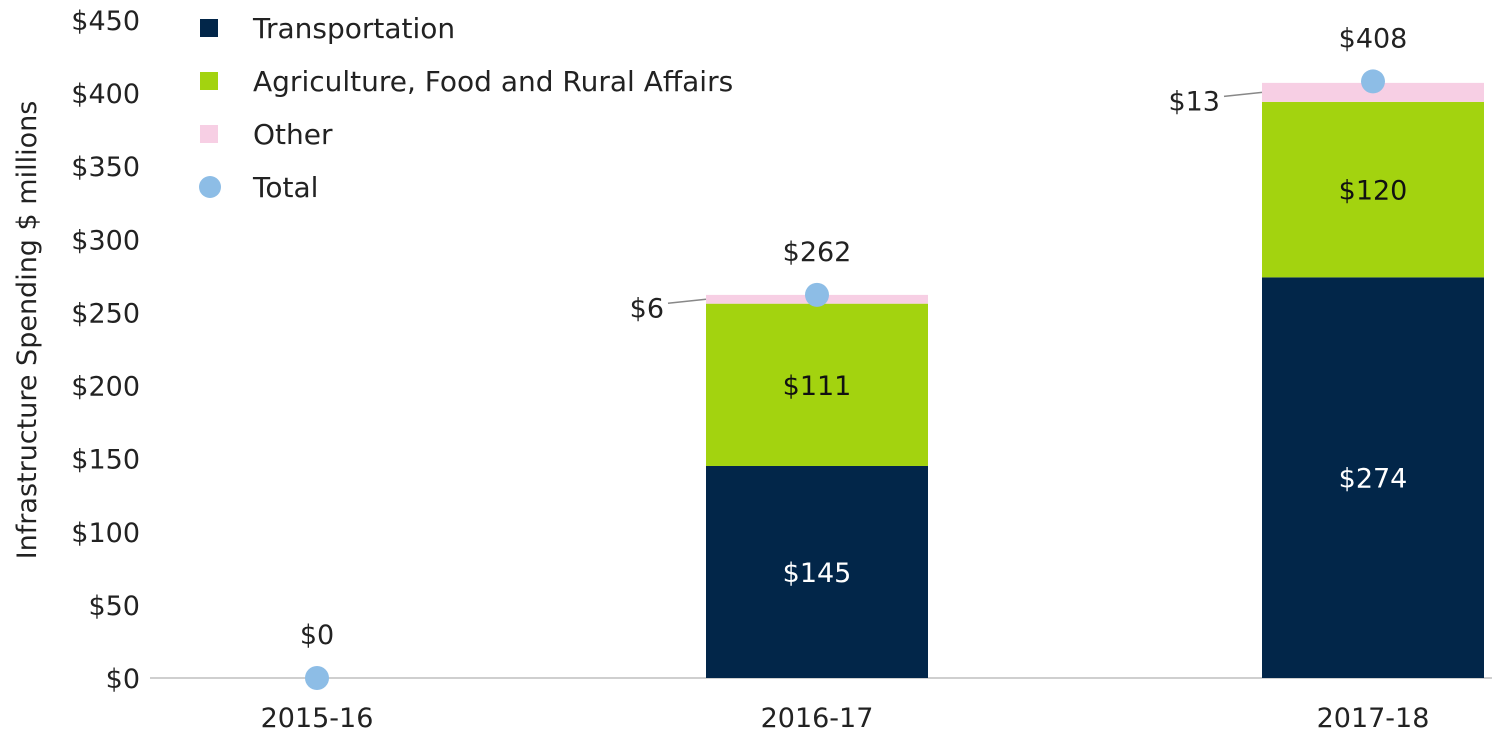 This screenshot has height=734, width=1500. Describe the element at coordinates (123, 679) in the screenshot. I see `y-tick-label: $0` at that location.